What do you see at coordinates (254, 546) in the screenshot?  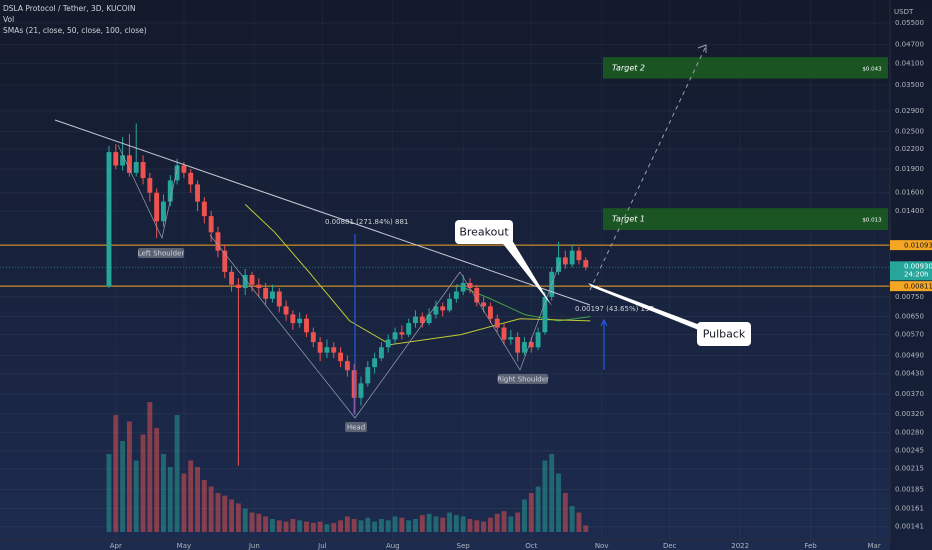 I see `x-tick-label: Jun` at bounding box center [254, 546].